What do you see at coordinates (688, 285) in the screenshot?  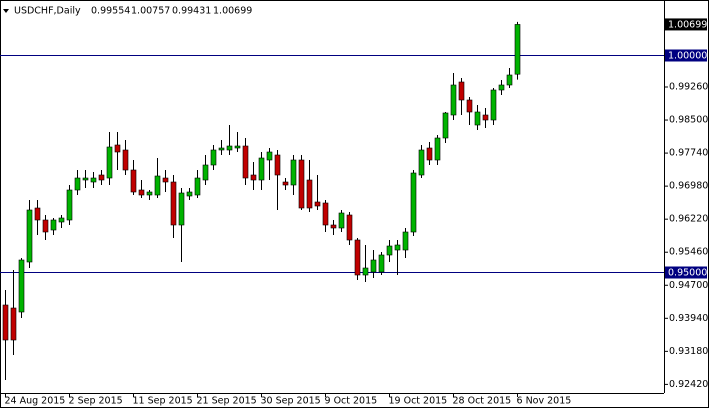 I see `y-tick-label: 0.94700` at bounding box center [688, 285].